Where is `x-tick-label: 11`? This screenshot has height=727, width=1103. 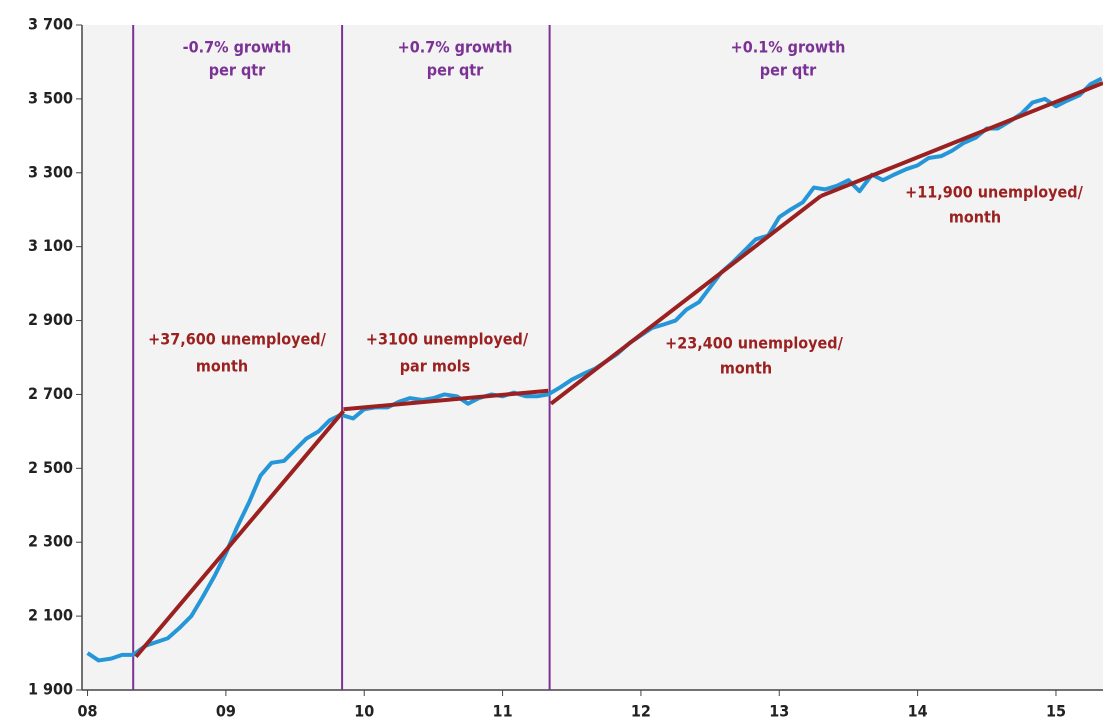
x-tick-label: 11 is located at coordinates (503, 711).